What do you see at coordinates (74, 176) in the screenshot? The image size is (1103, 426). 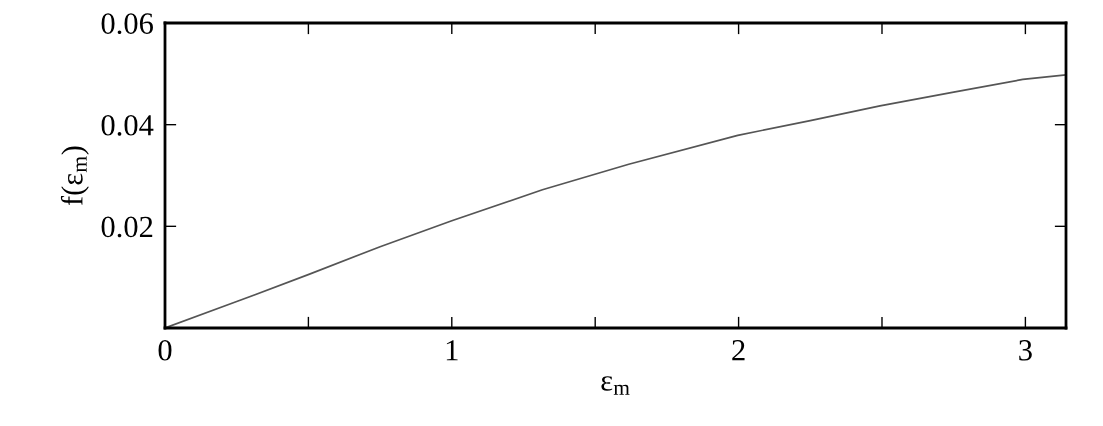 I see `y-axis-title: f(ε$_{m}$)` at bounding box center [74, 176].